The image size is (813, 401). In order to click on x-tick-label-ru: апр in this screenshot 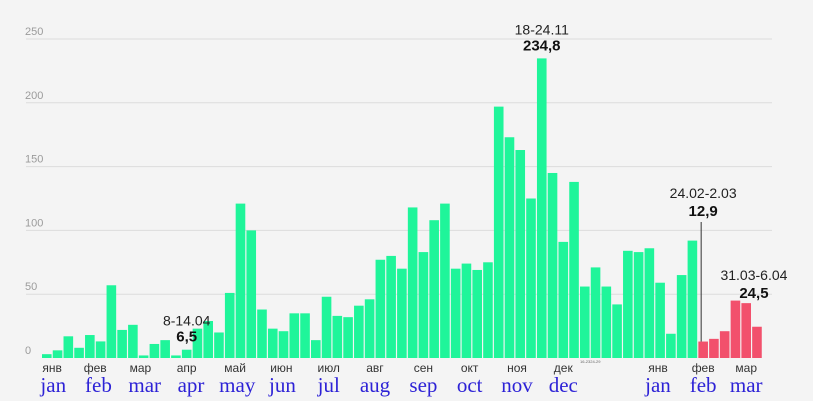, I will do `click(187, 368)`.